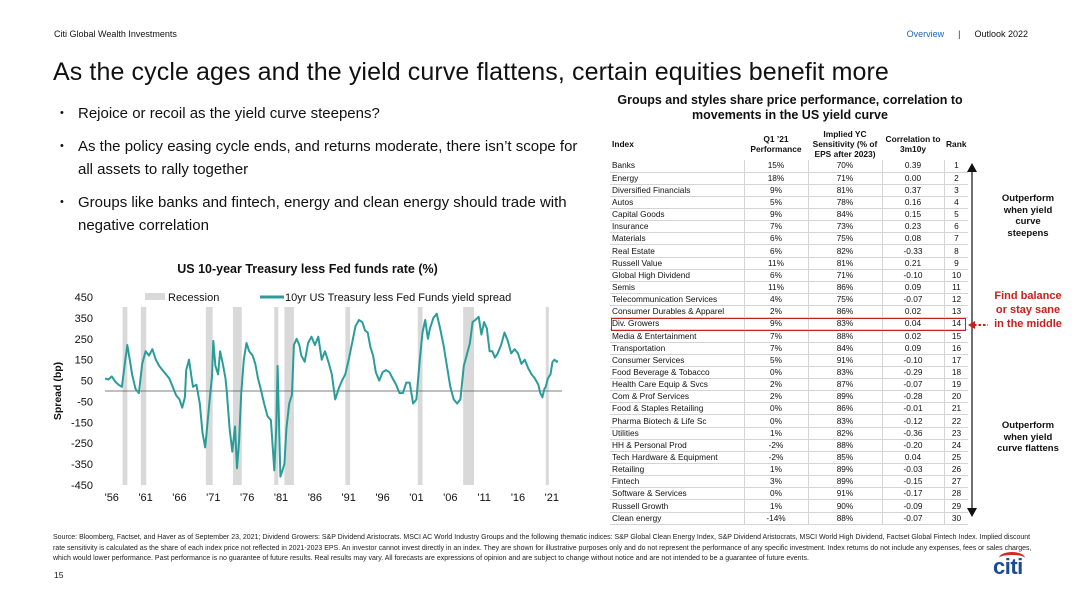 This screenshot has height=607, width=1080. Describe the element at coordinates (775, 178) in the screenshot. I see `cell-q1-performance: 18%` at that location.